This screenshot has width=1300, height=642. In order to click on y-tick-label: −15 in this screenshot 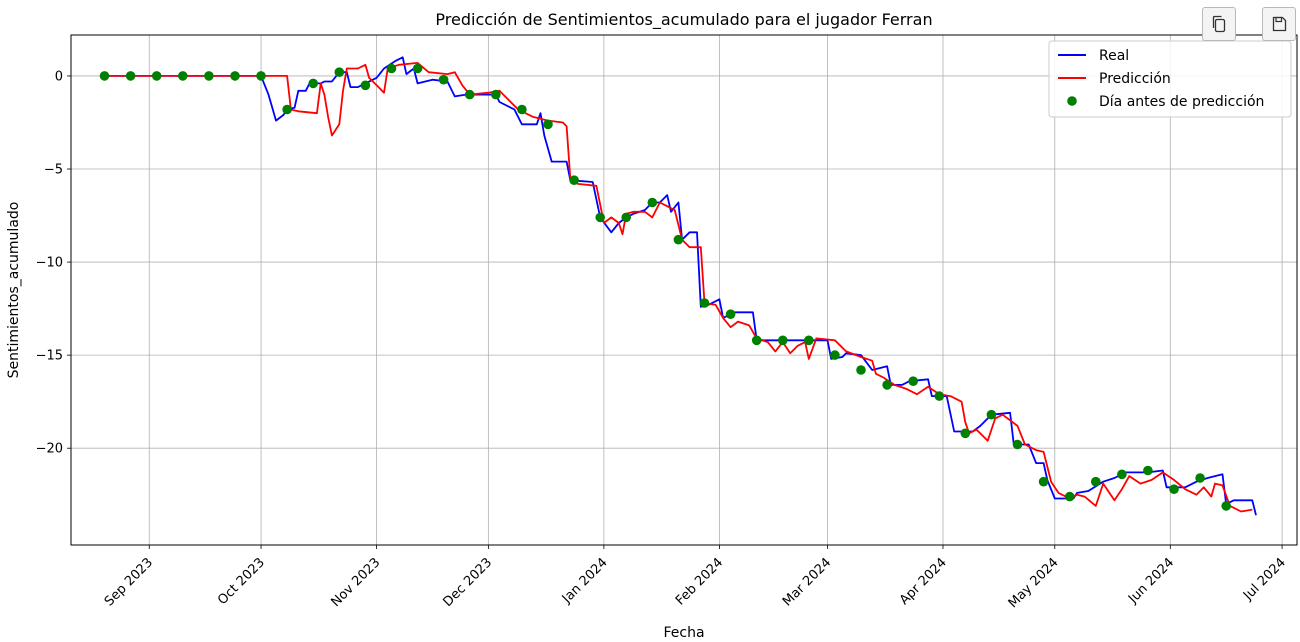, I will do `click(49, 356)`.